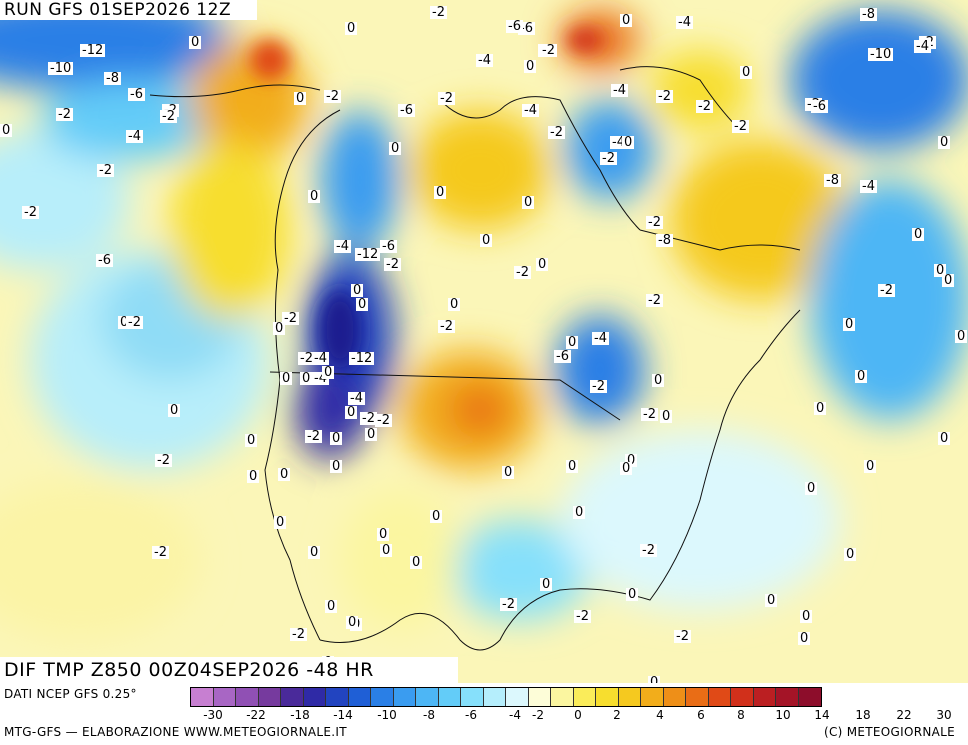 The height and width of the screenshot is (745, 968). I want to click on colorbar-tick-label: 0, so click(578, 715).